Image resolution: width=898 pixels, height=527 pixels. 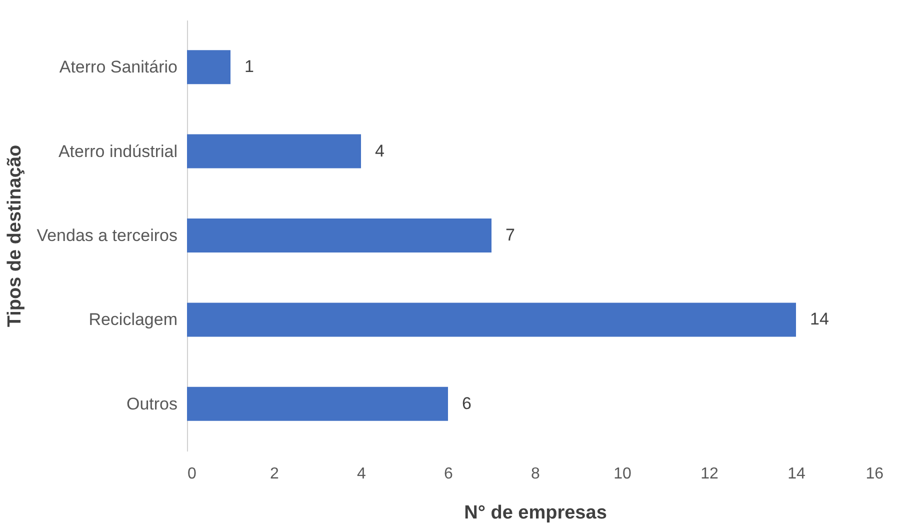 What do you see at coordinates (118, 67) in the screenshot?
I see `y-tick-label: Aterro Sanitário` at bounding box center [118, 67].